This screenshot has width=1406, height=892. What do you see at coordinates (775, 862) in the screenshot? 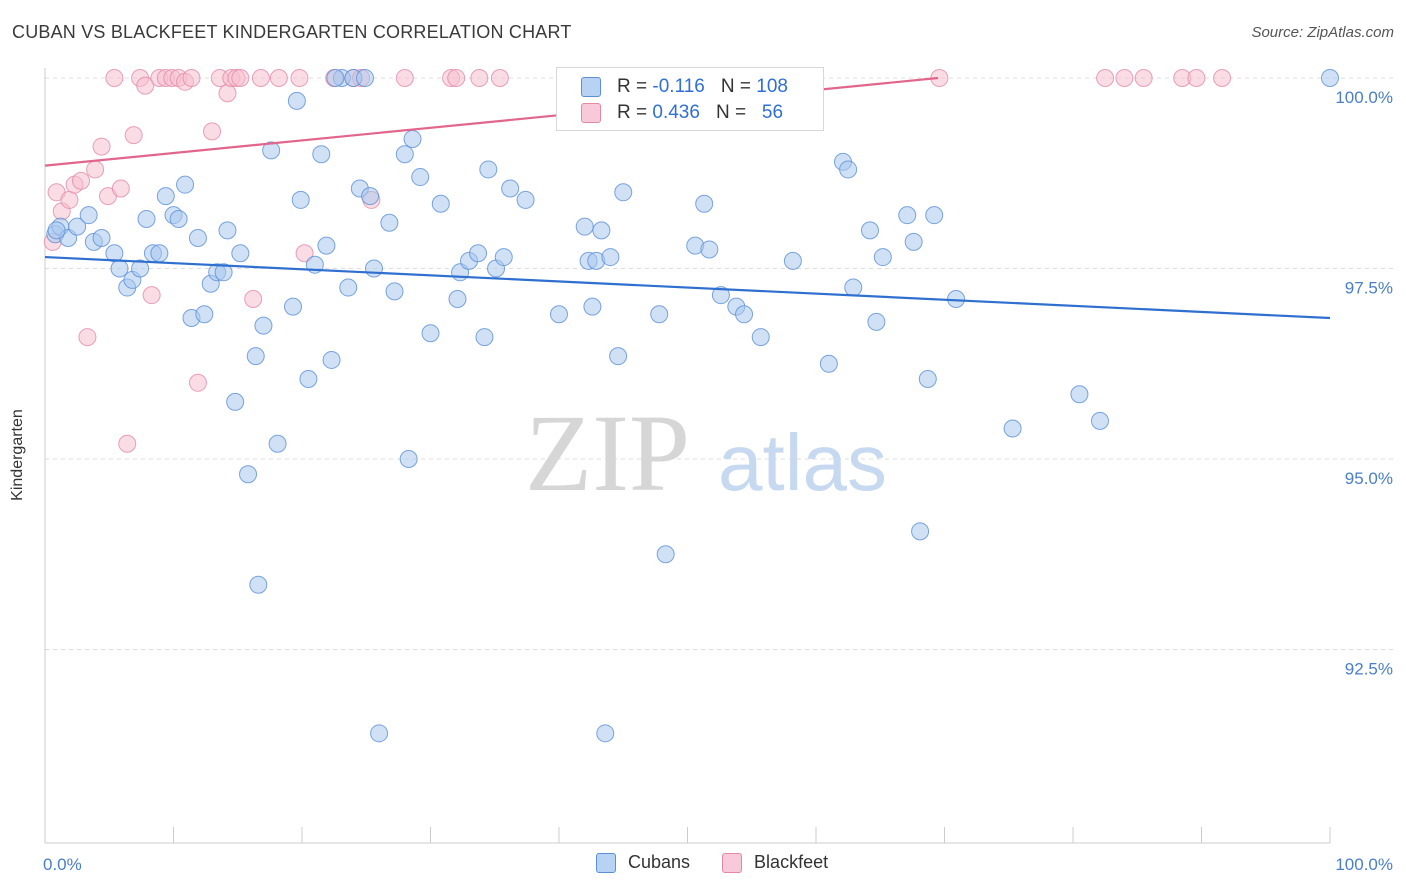
I see `legend-item-blackfeet: Blackfeet` at bounding box center [775, 862].